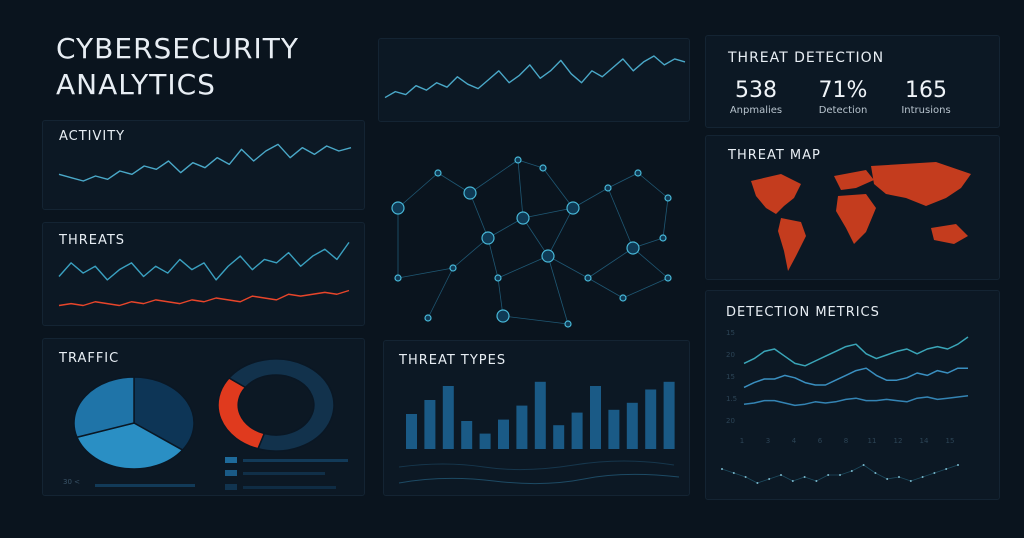  I want to click on x-tick-label: 1, so click(742, 441).